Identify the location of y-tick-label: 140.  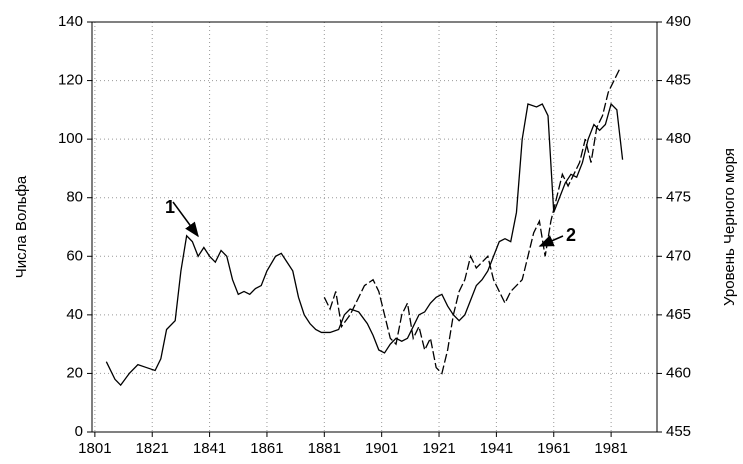
(70, 21).